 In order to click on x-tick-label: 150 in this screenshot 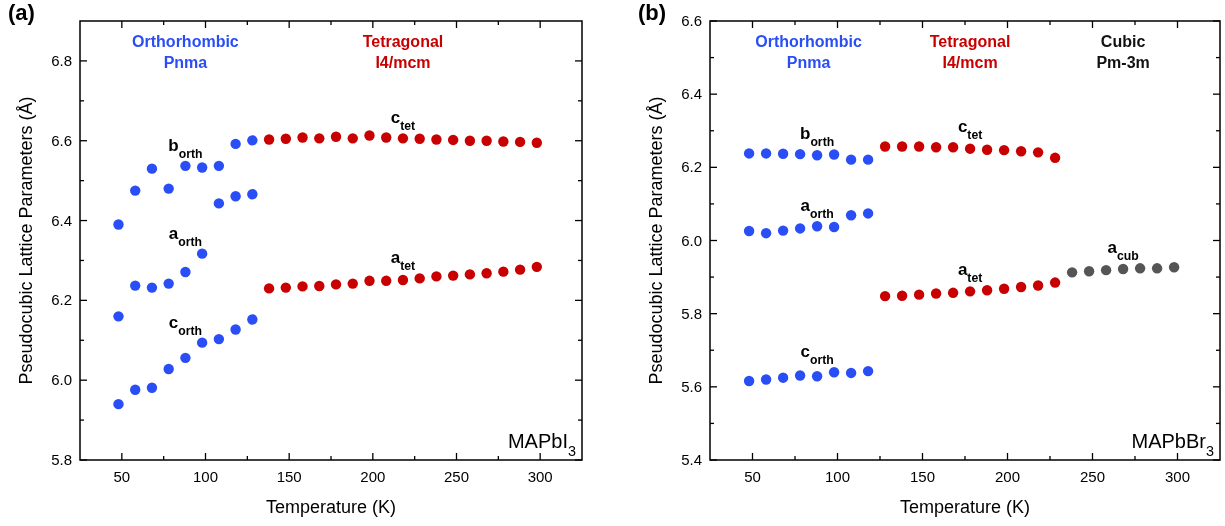, I will do `click(289, 476)`.